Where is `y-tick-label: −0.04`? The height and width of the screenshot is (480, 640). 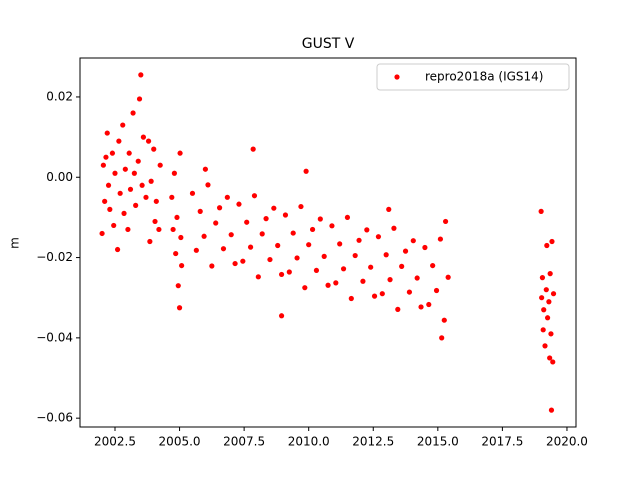
y-tick-label: −0.04 is located at coordinates (54, 337).